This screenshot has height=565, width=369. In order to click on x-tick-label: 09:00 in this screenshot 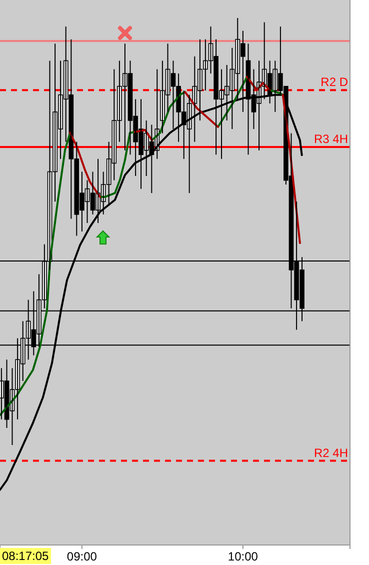, I will do `click(82, 557)`.